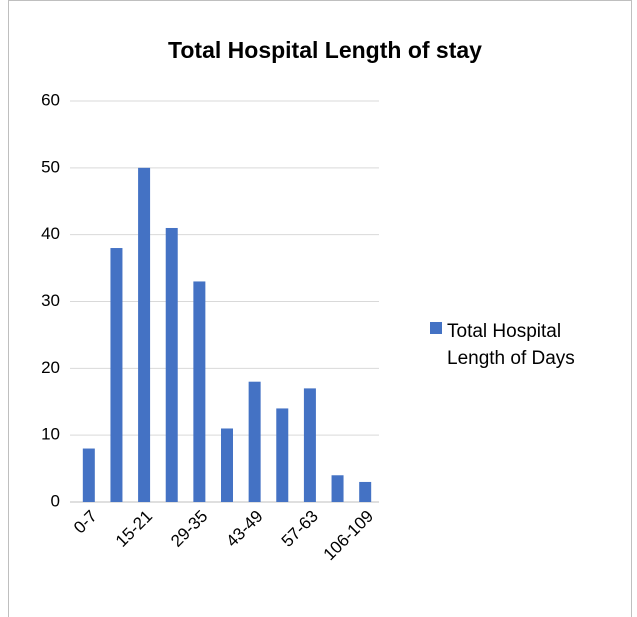  What do you see at coordinates (50, 166) in the screenshot?
I see `y-tick-label: 50` at bounding box center [50, 166].